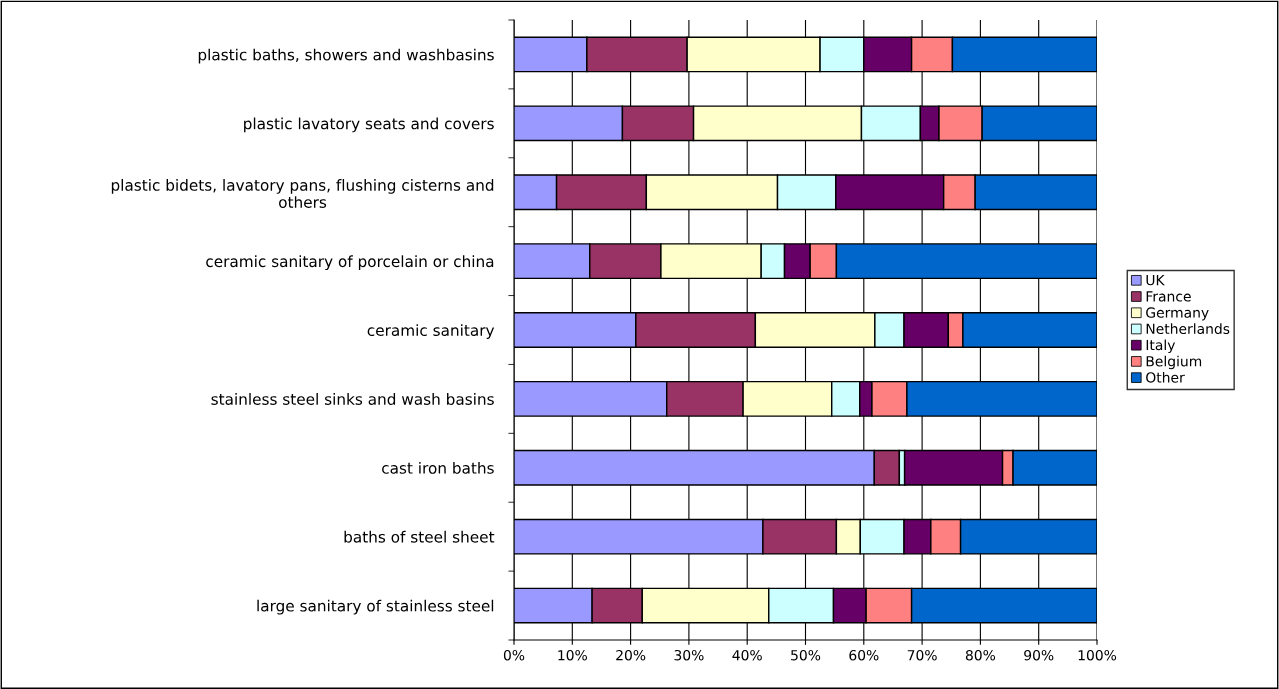 The height and width of the screenshot is (689, 1279). I want to click on x-tick-label: 60%, so click(864, 655).